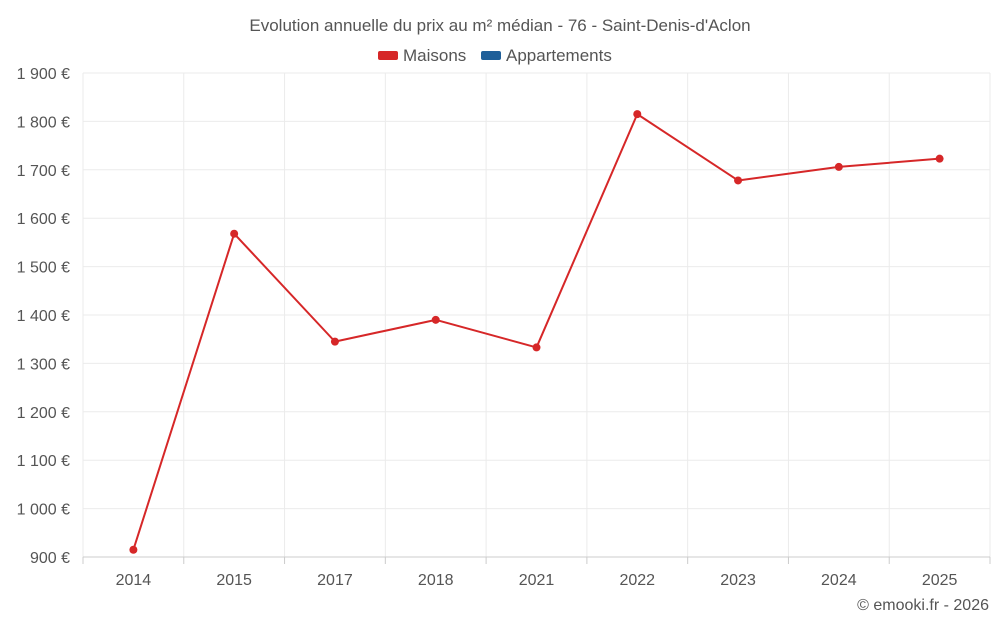 This screenshot has height=625, width=1000. I want to click on y-tick-label: 1 900 €, so click(43, 74).